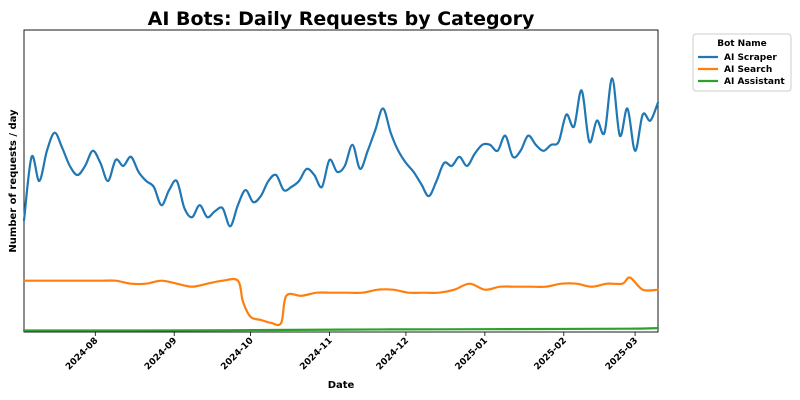 This screenshot has height=400, width=800. I want to click on x-tick-label: 2024-11, so click(316, 354).